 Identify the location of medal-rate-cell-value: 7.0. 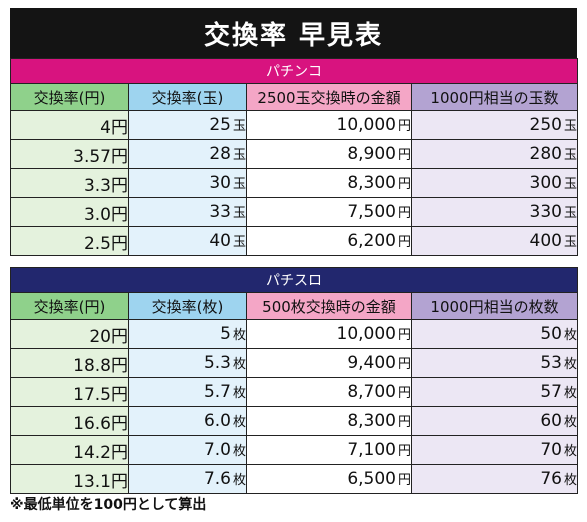
(217, 450).